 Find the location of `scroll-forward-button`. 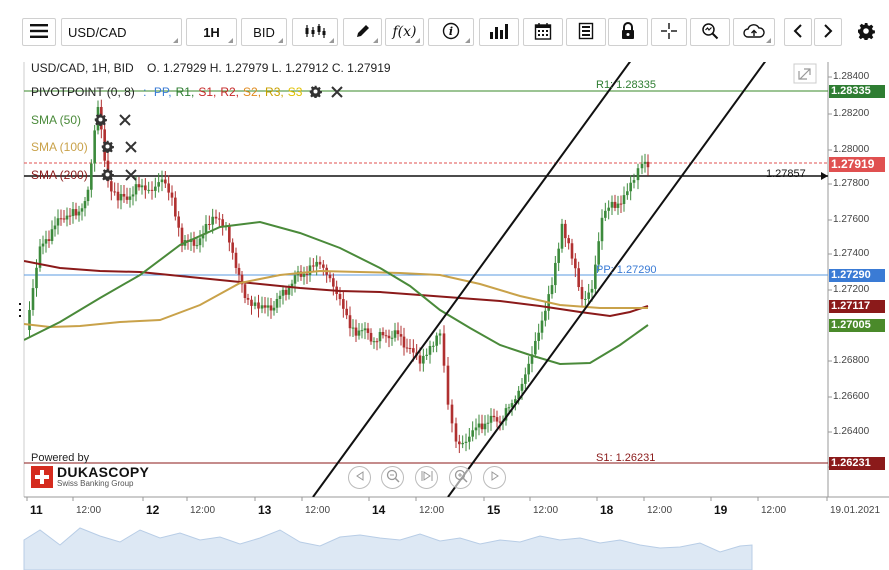

scroll-forward-button is located at coordinates (494, 477).